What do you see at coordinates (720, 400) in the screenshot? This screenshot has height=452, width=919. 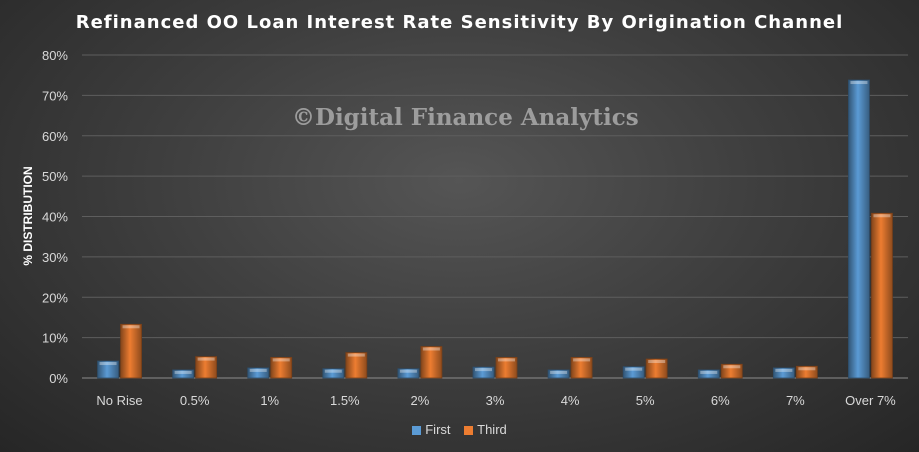 I see `x-tick-label: 6%` at bounding box center [720, 400].